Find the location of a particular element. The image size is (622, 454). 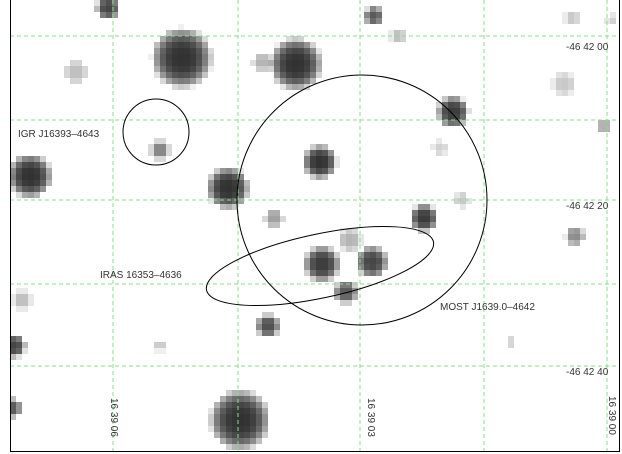

dec-label-1: -46 42 00 is located at coordinates (587, 47).